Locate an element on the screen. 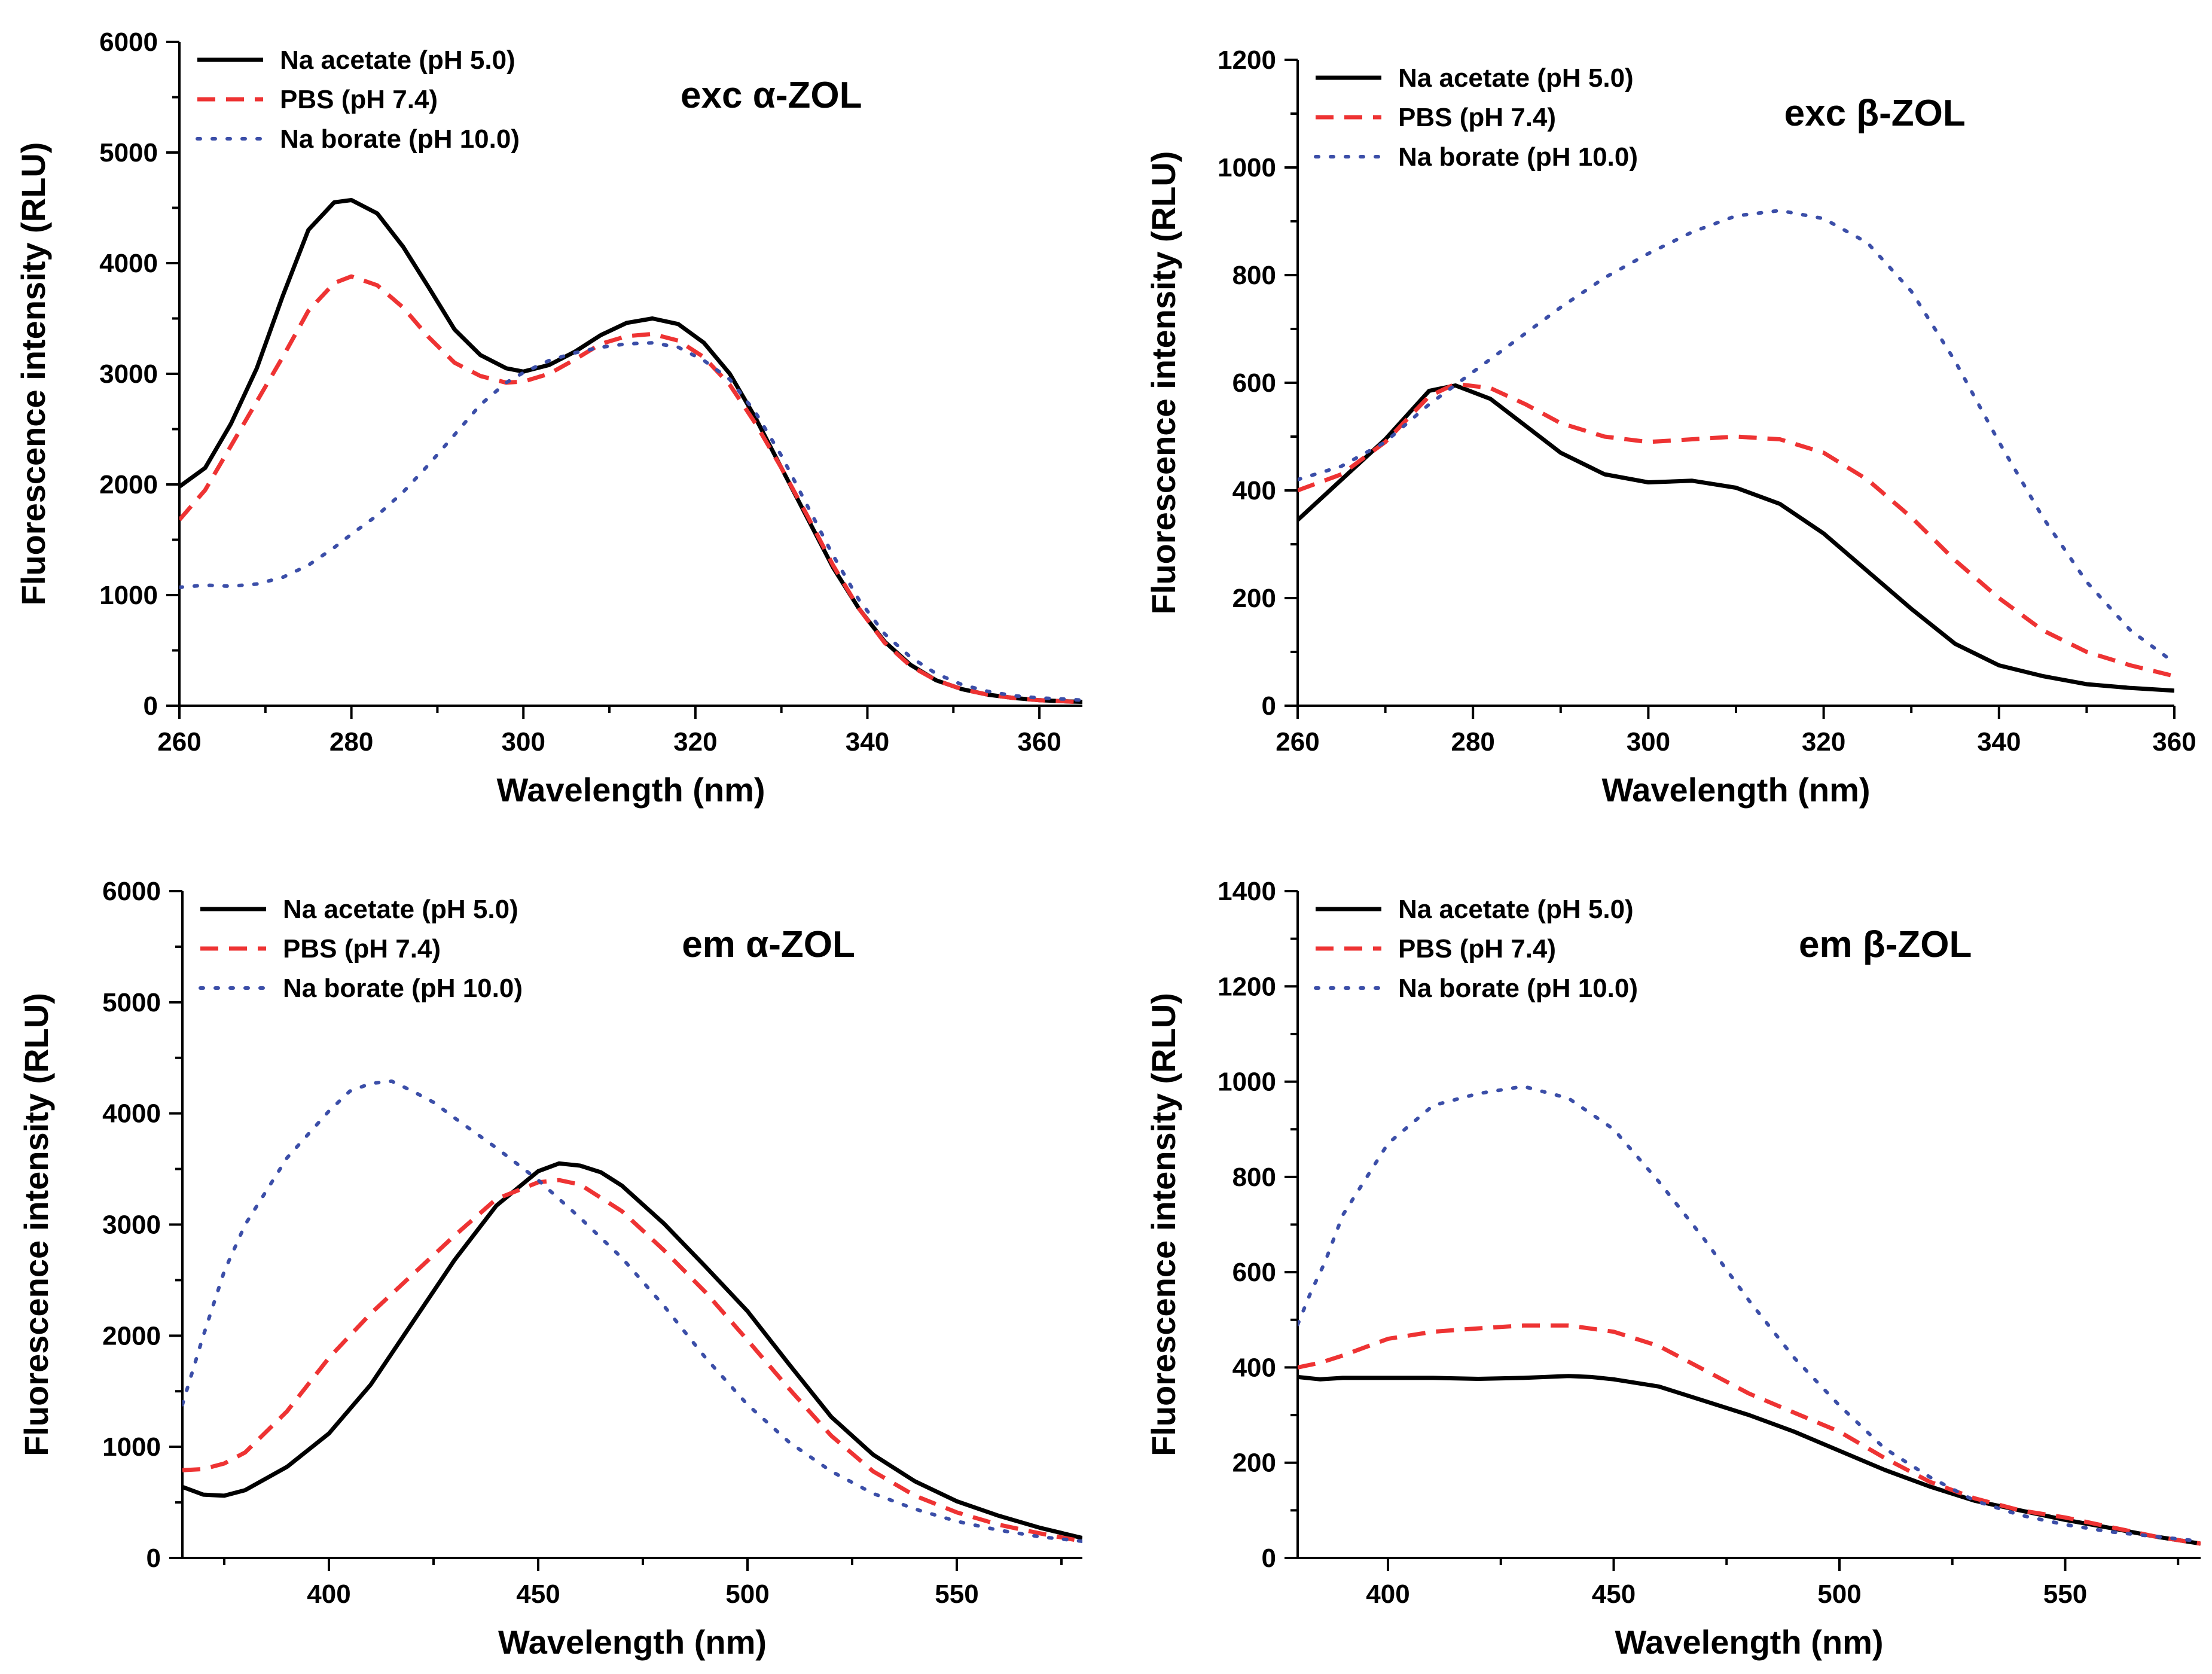 This screenshot has width=2212, height=1674. chart0-x-tick-label: 260 is located at coordinates (179, 742).